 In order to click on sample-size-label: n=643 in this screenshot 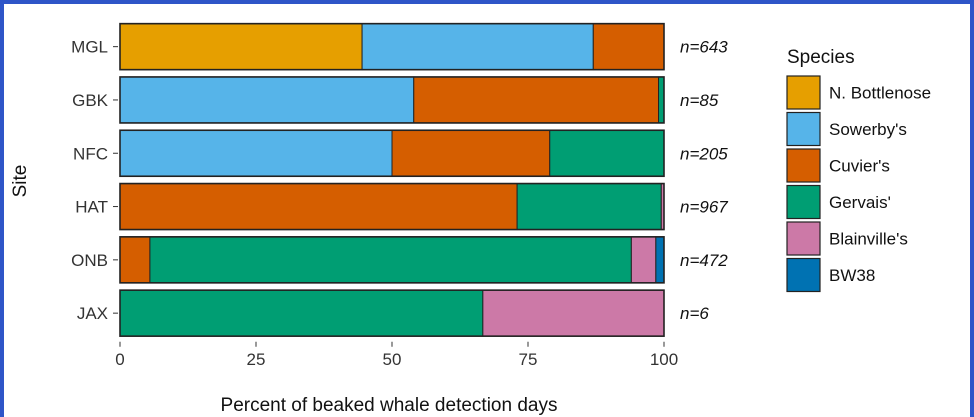, I will do `click(704, 47)`.